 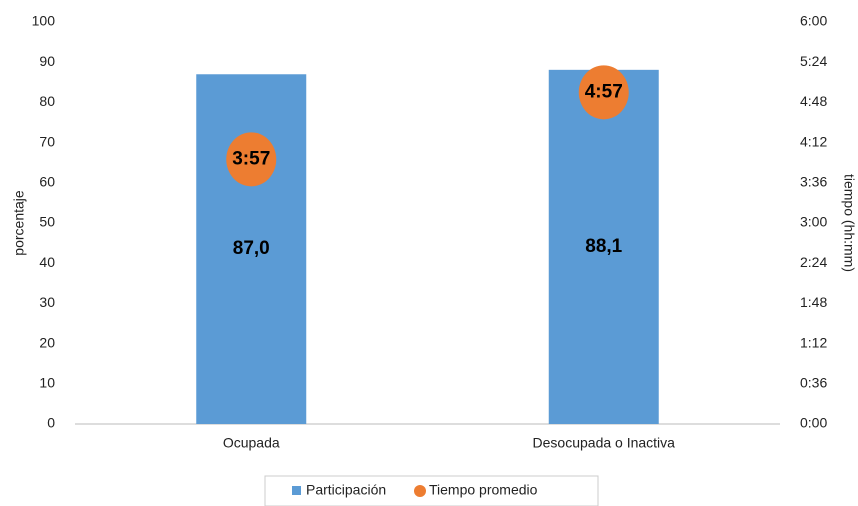 I want to click on bar, so click(x=603, y=246).